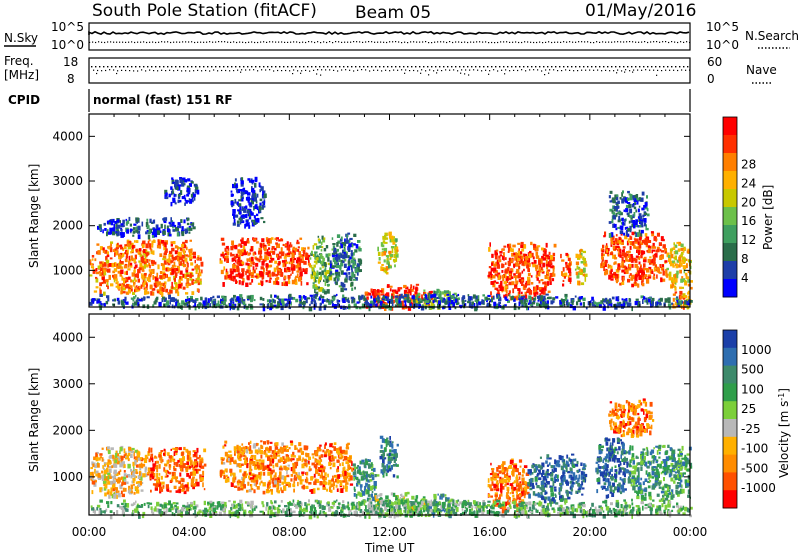 This screenshot has width=800, height=554. What do you see at coordinates (730, 144) in the screenshot?
I see `colorbar-swatch` at bounding box center [730, 144].